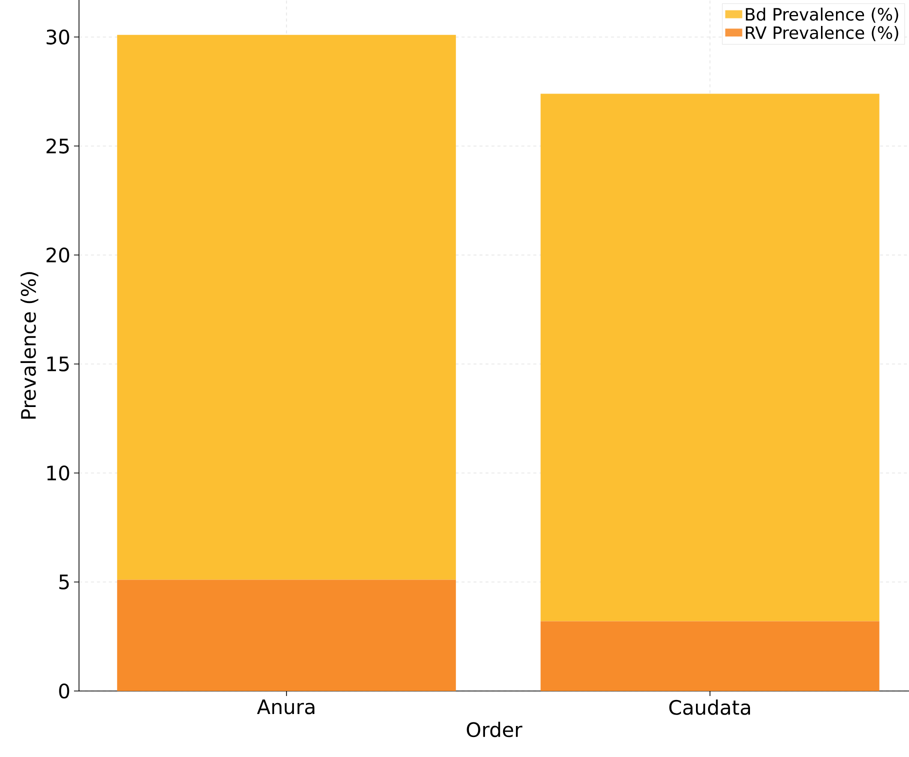  I want to click on y-tick-label: 30, so click(58, 37).